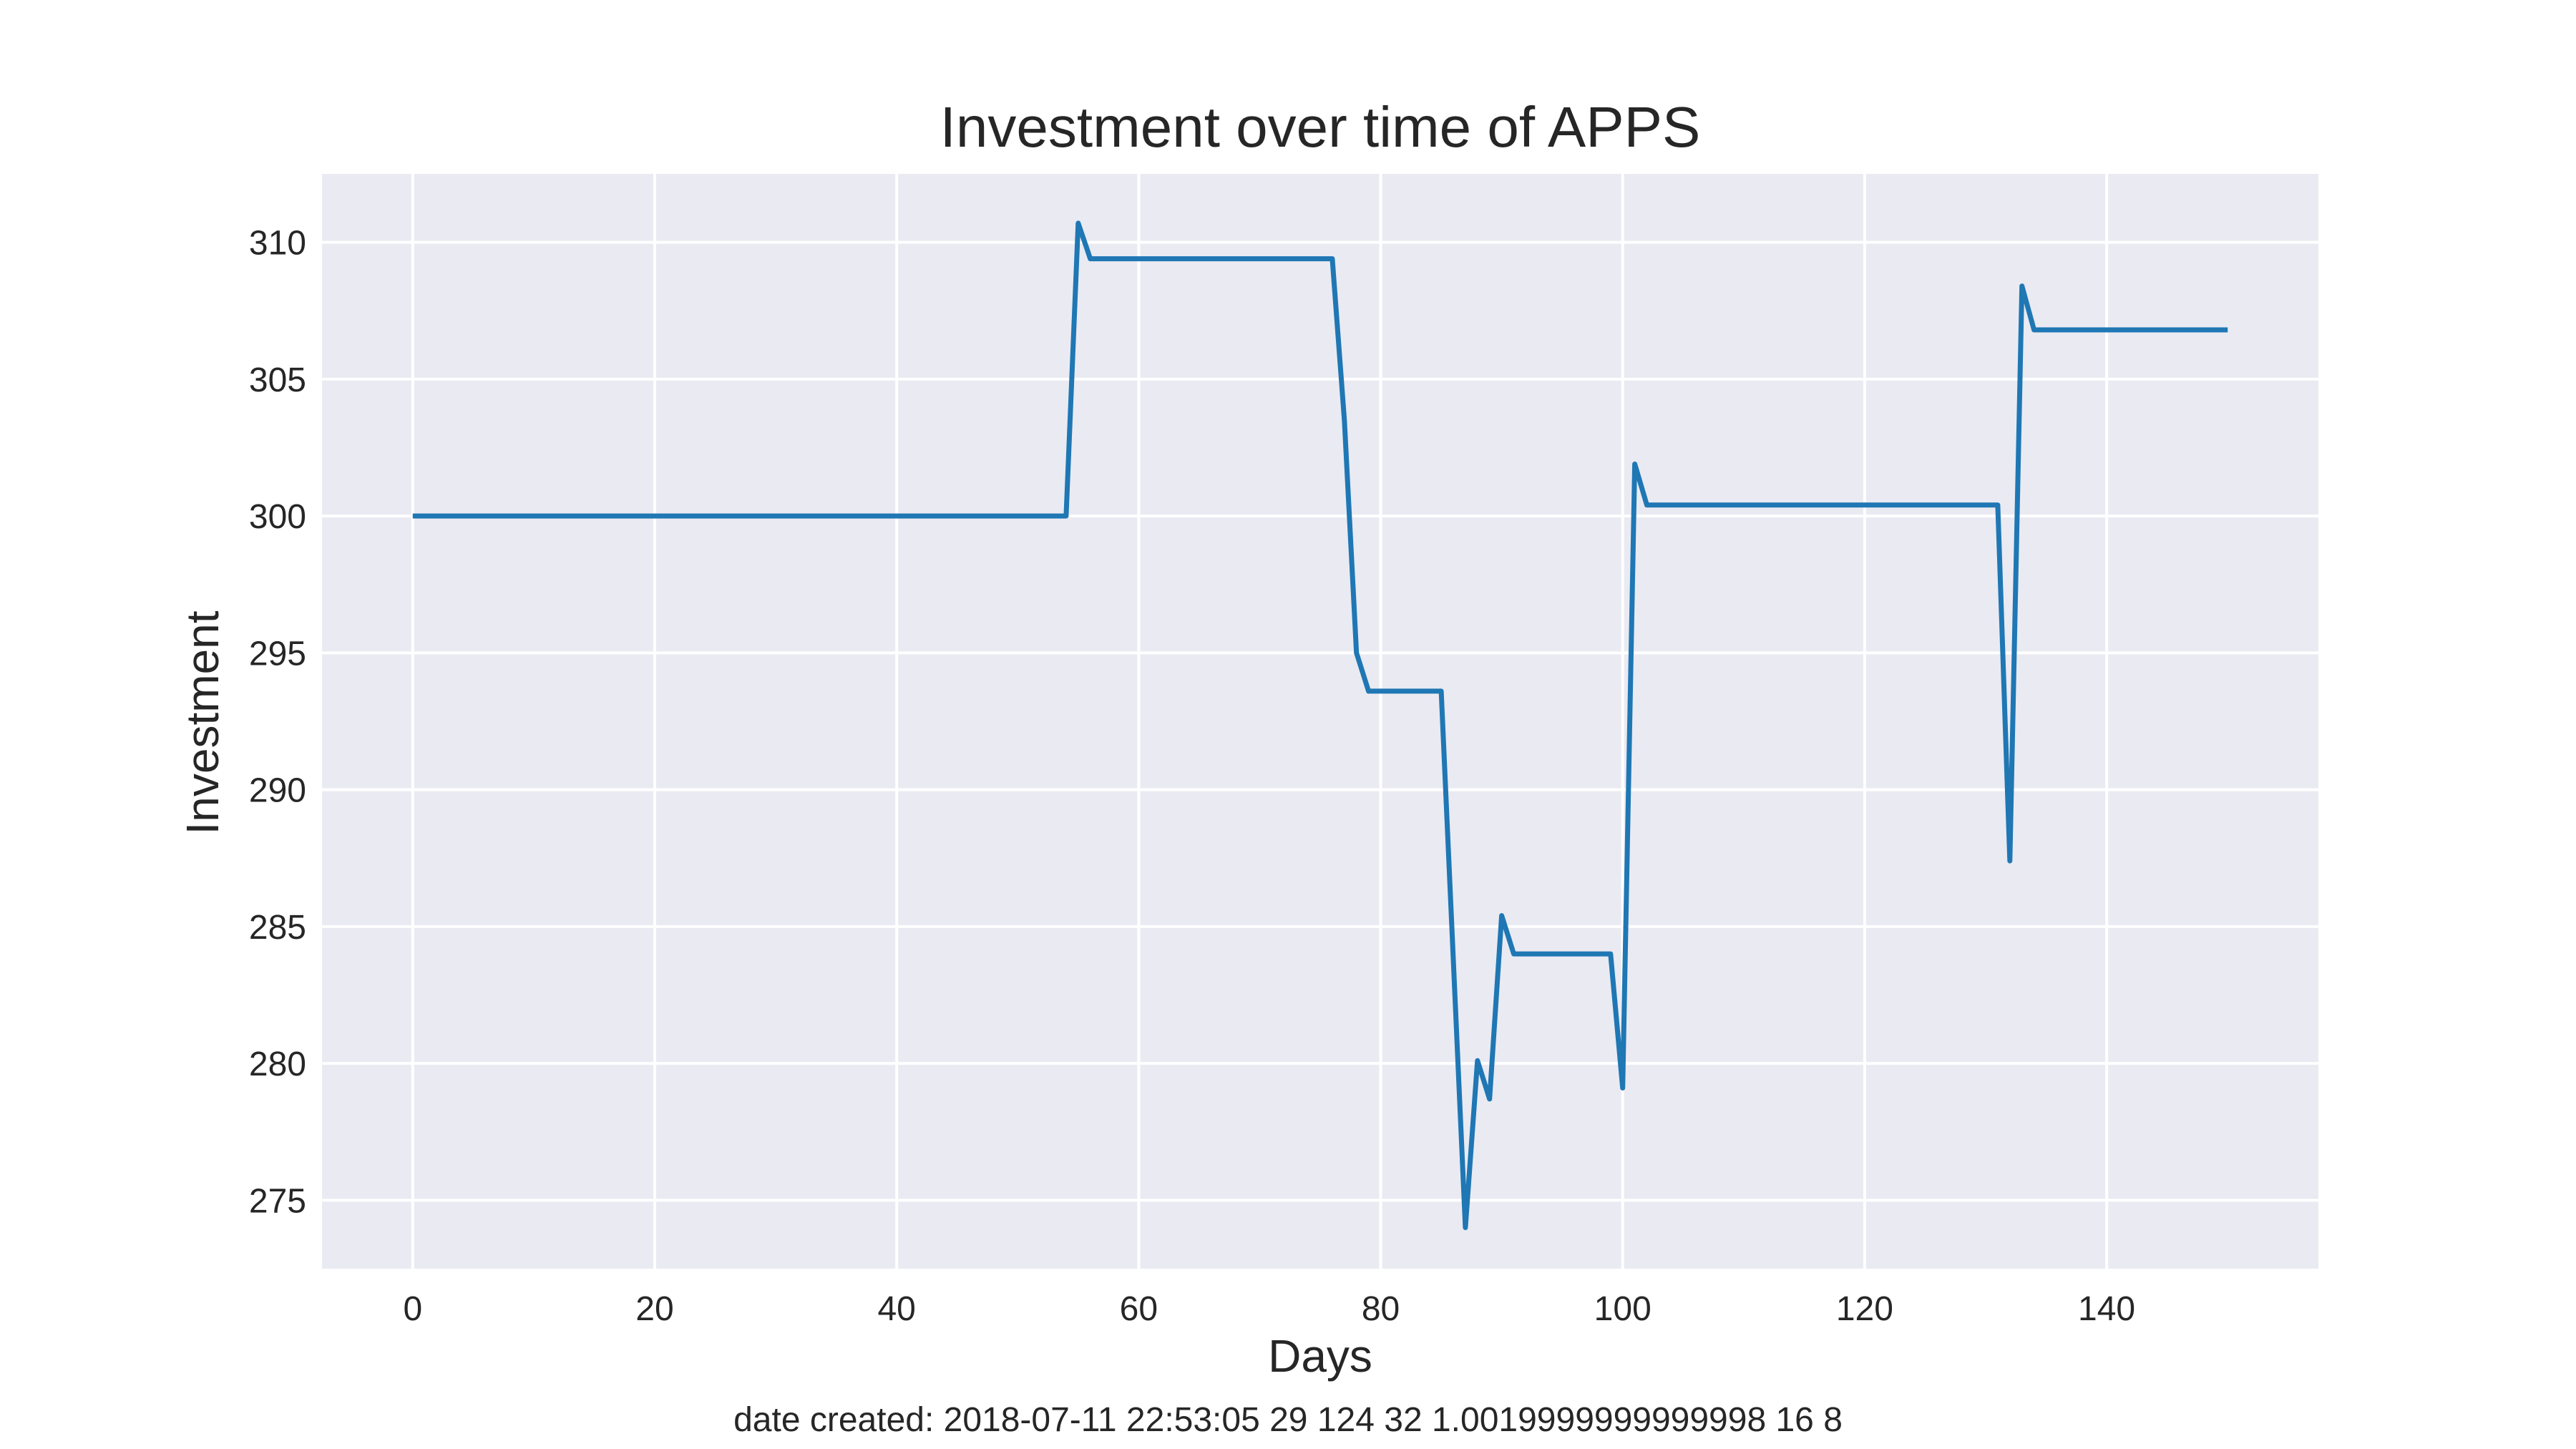 This screenshot has height=1449, width=2576. What do you see at coordinates (277, 1201) in the screenshot?
I see `y-tick-label: 275` at bounding box center [277, 1201].